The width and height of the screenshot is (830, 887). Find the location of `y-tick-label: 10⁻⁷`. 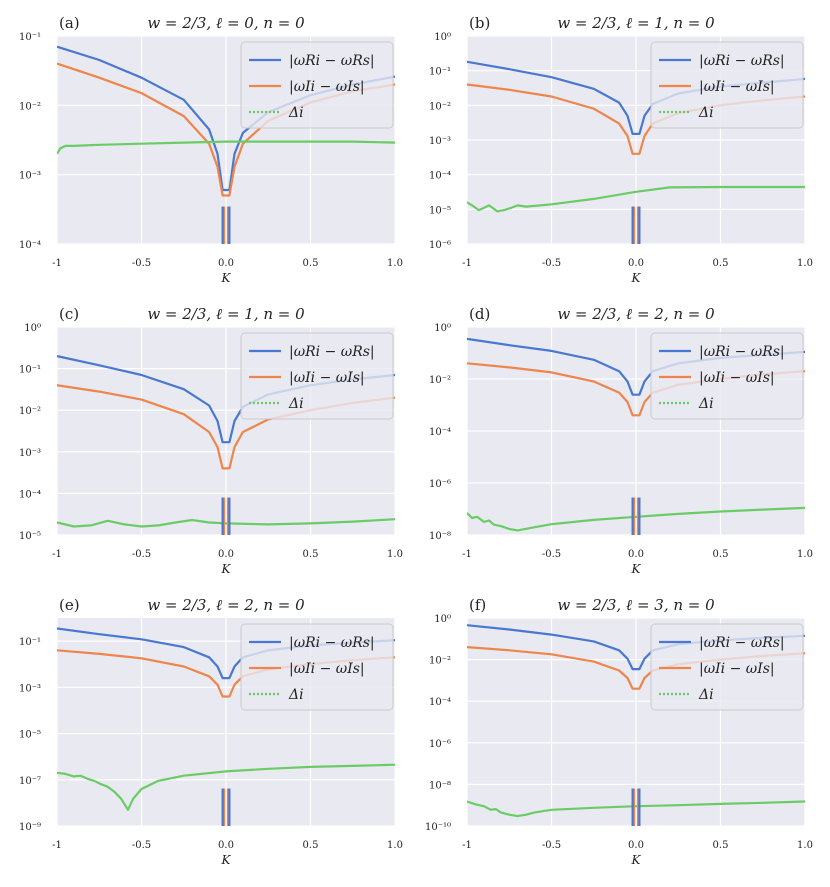

y-tick-label: 10⁻⁷ is located at coordinates (30, 781).